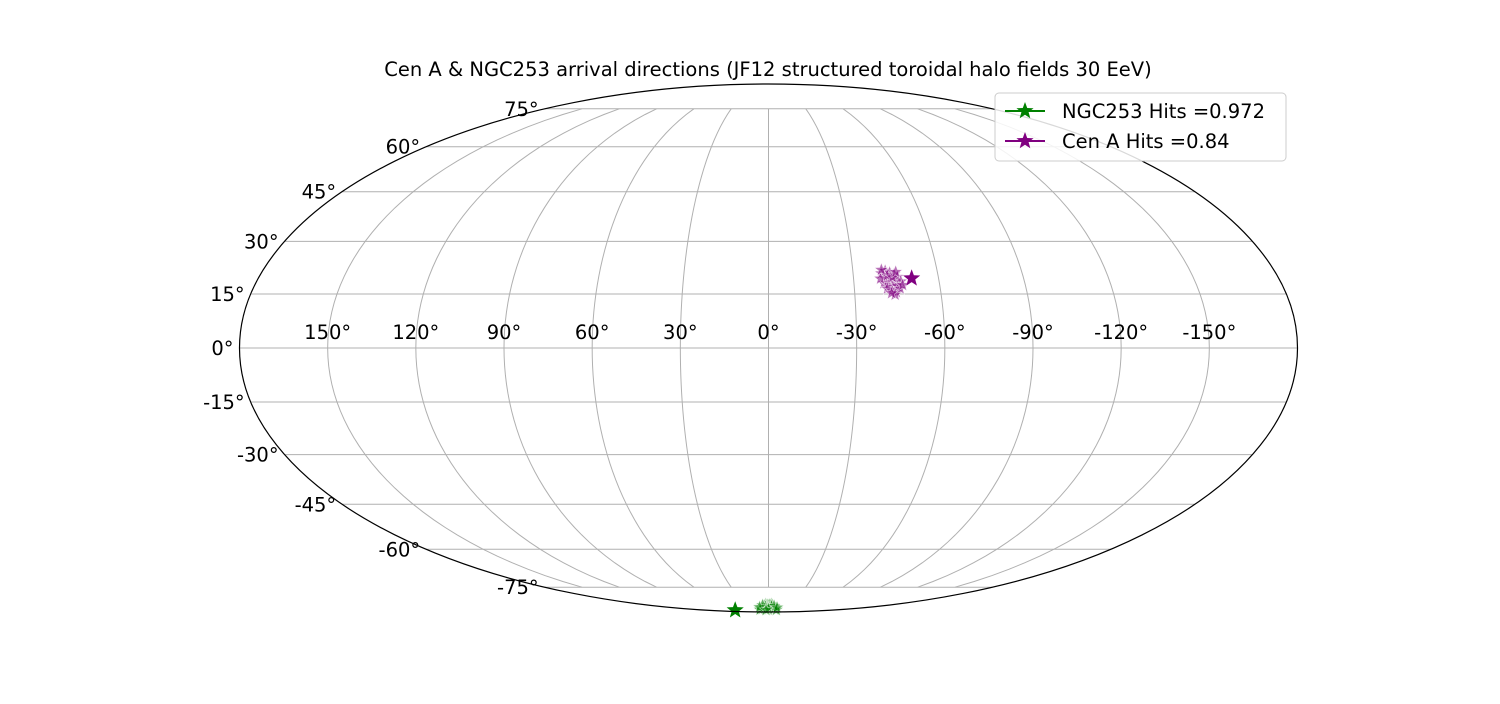  I want to click on x-tick-label: -90°, so click(1033, 332).